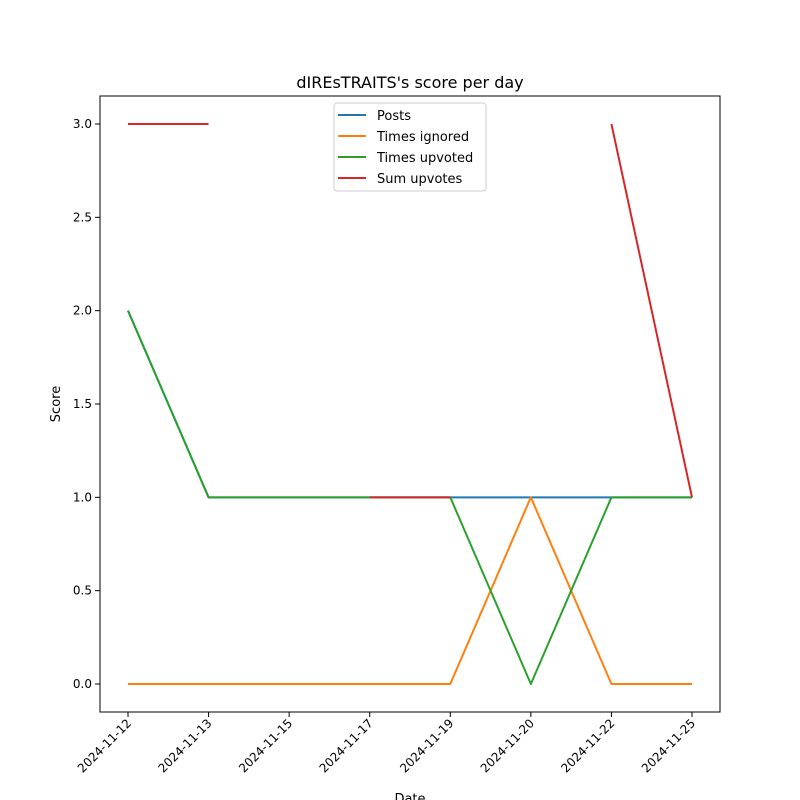  What do you see at coordinates (82, 311) in the screenshot?
I see `y-tick-label: 2.0` at bounding box center [82, 311].